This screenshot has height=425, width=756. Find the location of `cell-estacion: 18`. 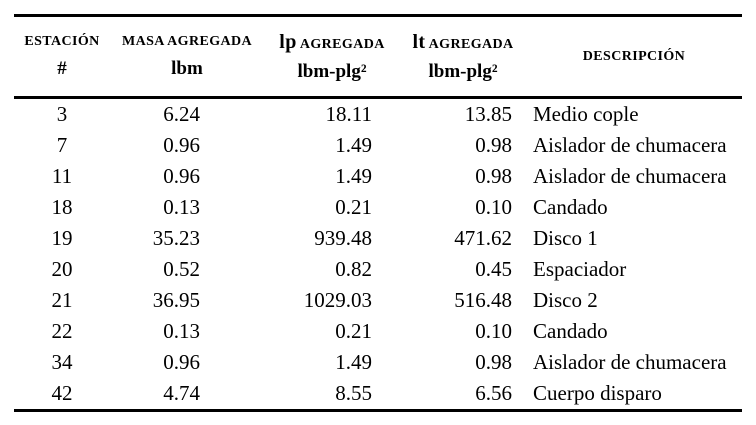

cell-estacion: 18 is located at coordinates (62, 207).